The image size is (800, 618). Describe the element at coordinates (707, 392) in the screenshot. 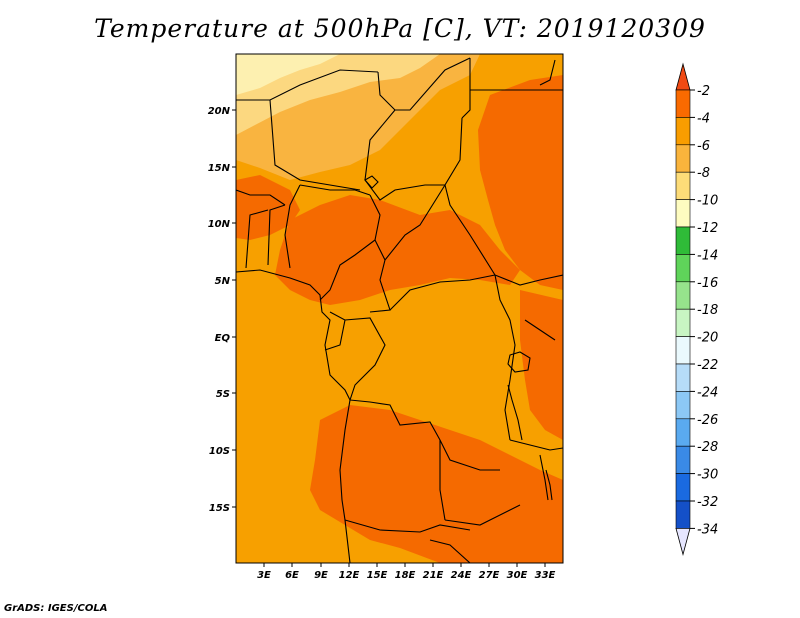

I see `colorbar-label: -24` at that location.